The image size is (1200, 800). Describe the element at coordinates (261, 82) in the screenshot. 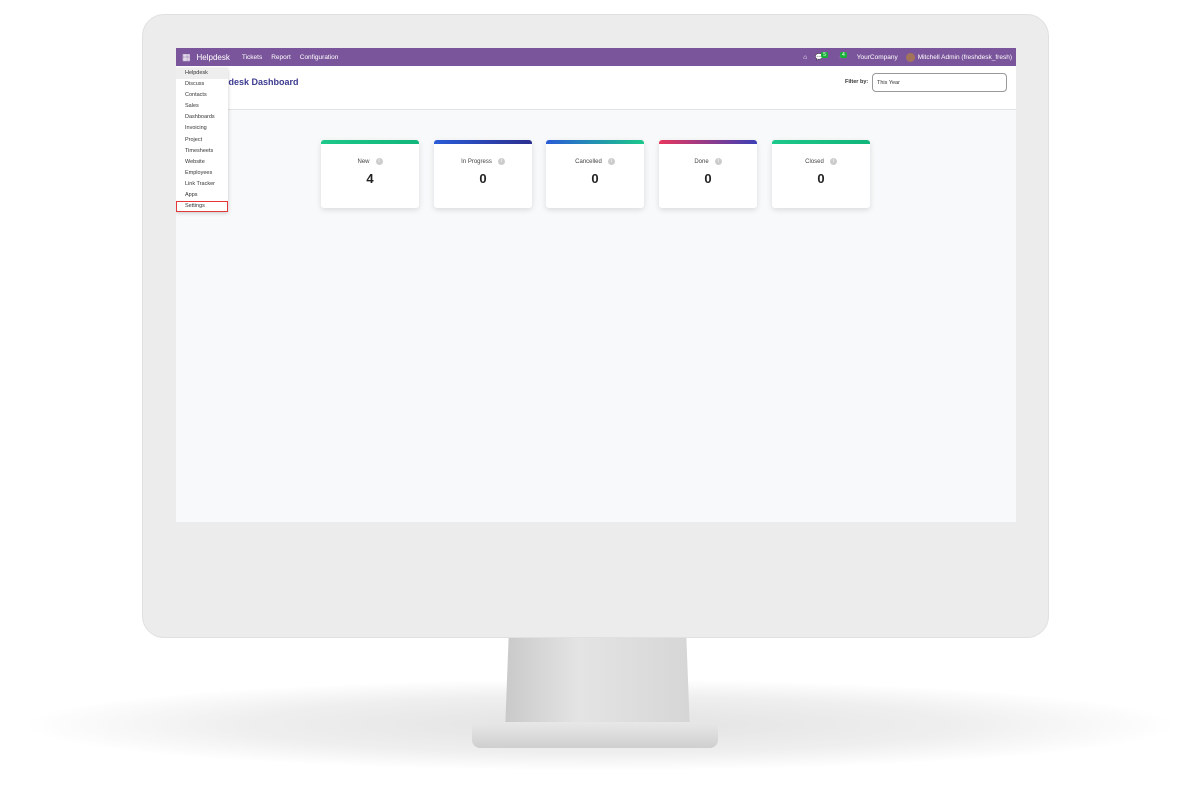

I see `page-title: pdesk Dashboard` at that location.